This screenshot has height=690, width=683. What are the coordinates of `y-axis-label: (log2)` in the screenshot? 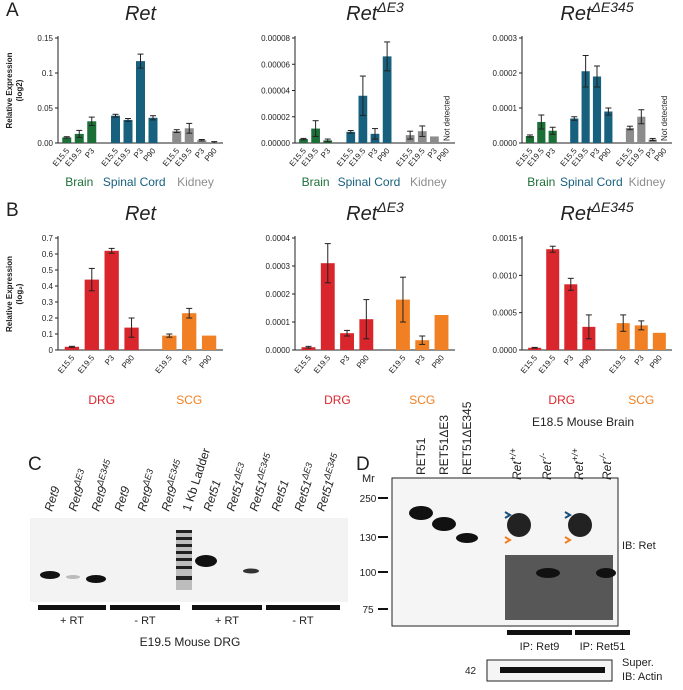 It's located at (19, 90).